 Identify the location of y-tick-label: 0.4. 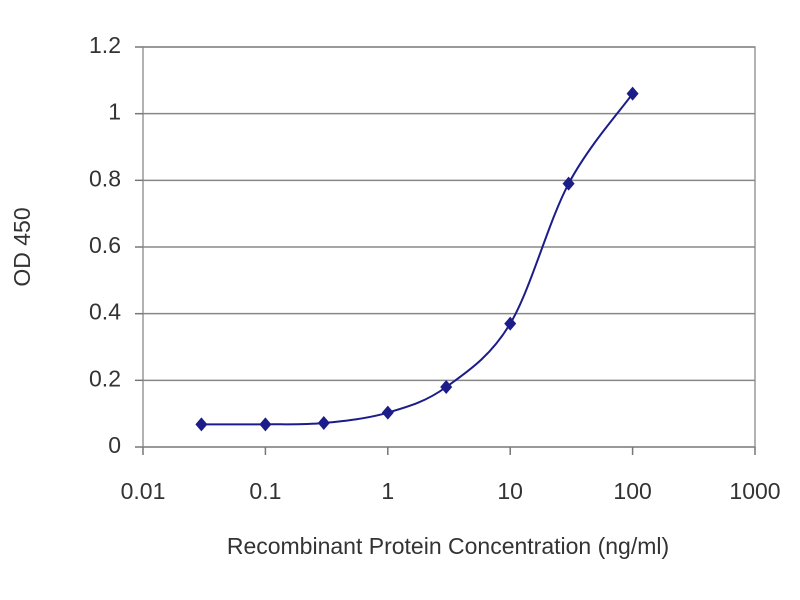
(105, 312).